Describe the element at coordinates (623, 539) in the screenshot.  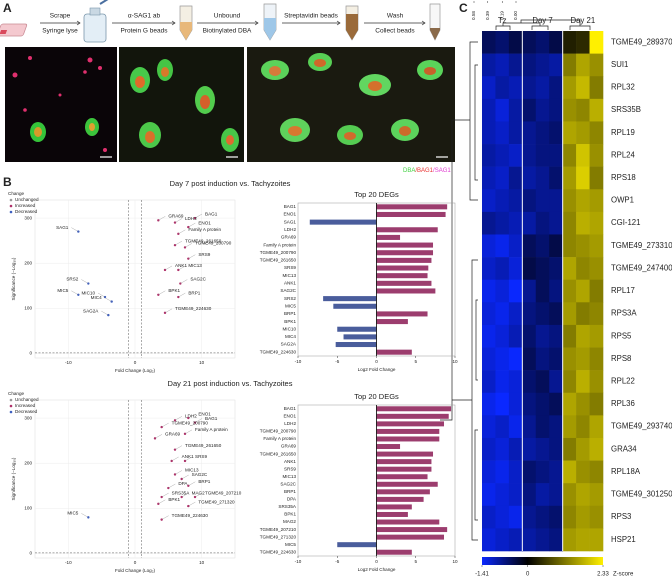
I see `row-label: HSP21` at that location.